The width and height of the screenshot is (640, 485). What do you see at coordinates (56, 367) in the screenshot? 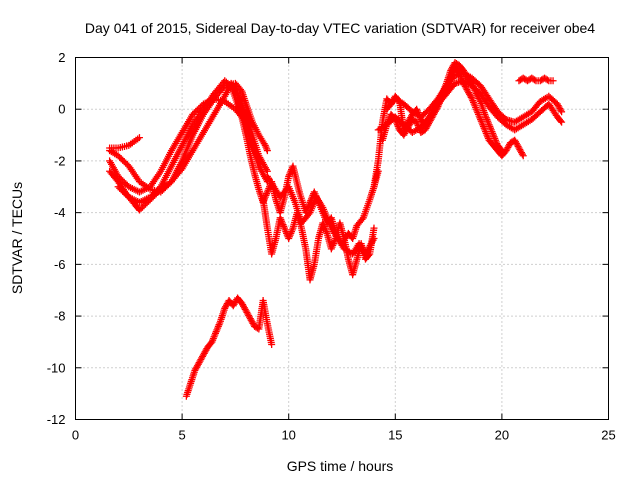
I see `y-tick-label: -10` at bounding box center [56, 367].